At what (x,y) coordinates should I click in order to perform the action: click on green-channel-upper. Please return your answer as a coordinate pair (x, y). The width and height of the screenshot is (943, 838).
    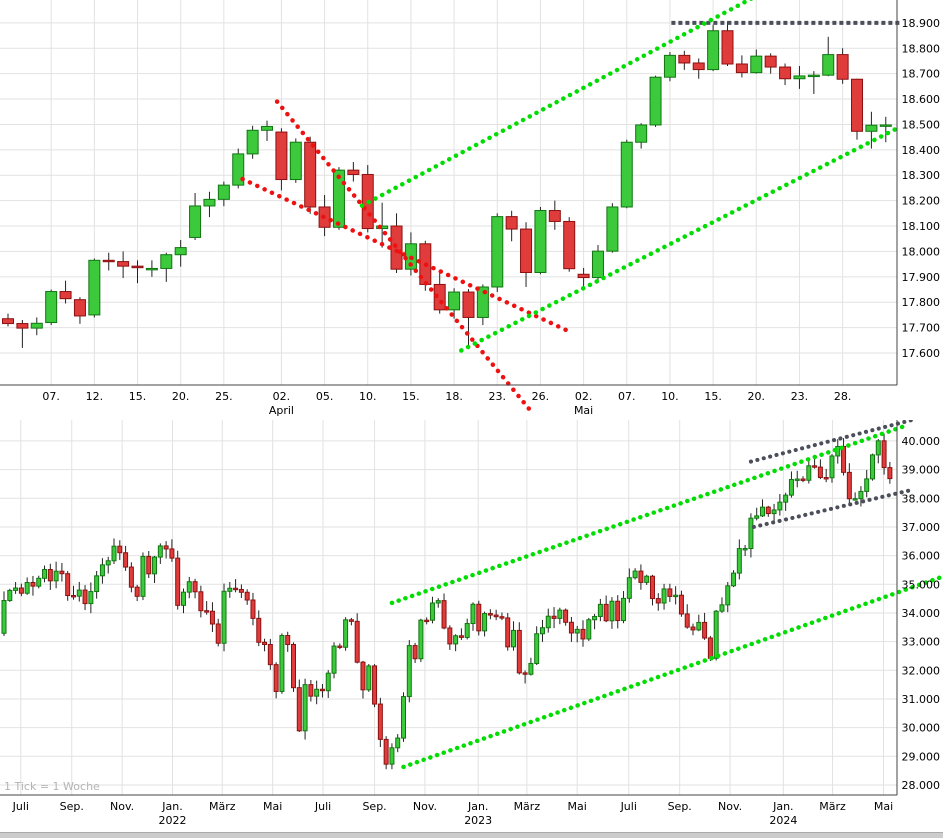
    Looking at the image, I should click on (556, 104).